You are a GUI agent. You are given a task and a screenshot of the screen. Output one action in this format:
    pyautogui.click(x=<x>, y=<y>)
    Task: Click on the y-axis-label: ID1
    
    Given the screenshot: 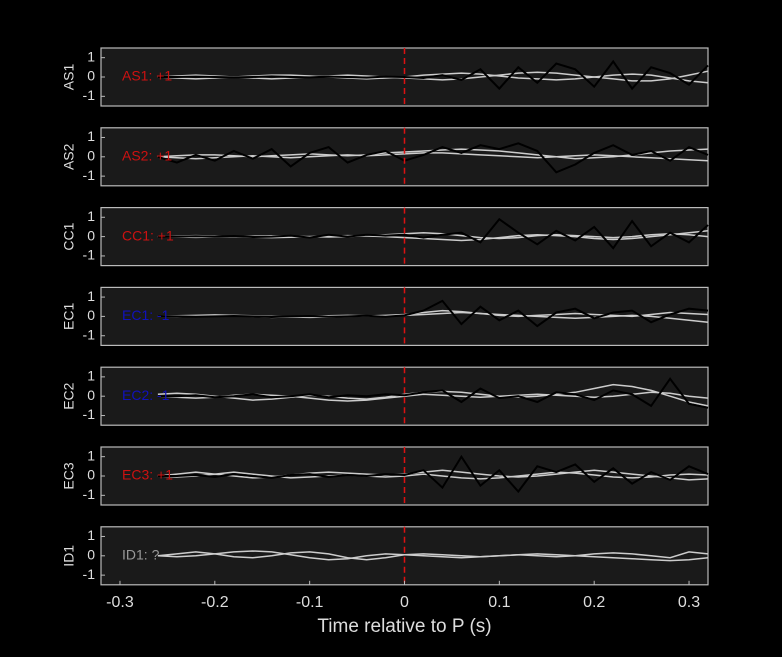 What is the action you would take?
    pyautogui.click(x=69, y=556)
    